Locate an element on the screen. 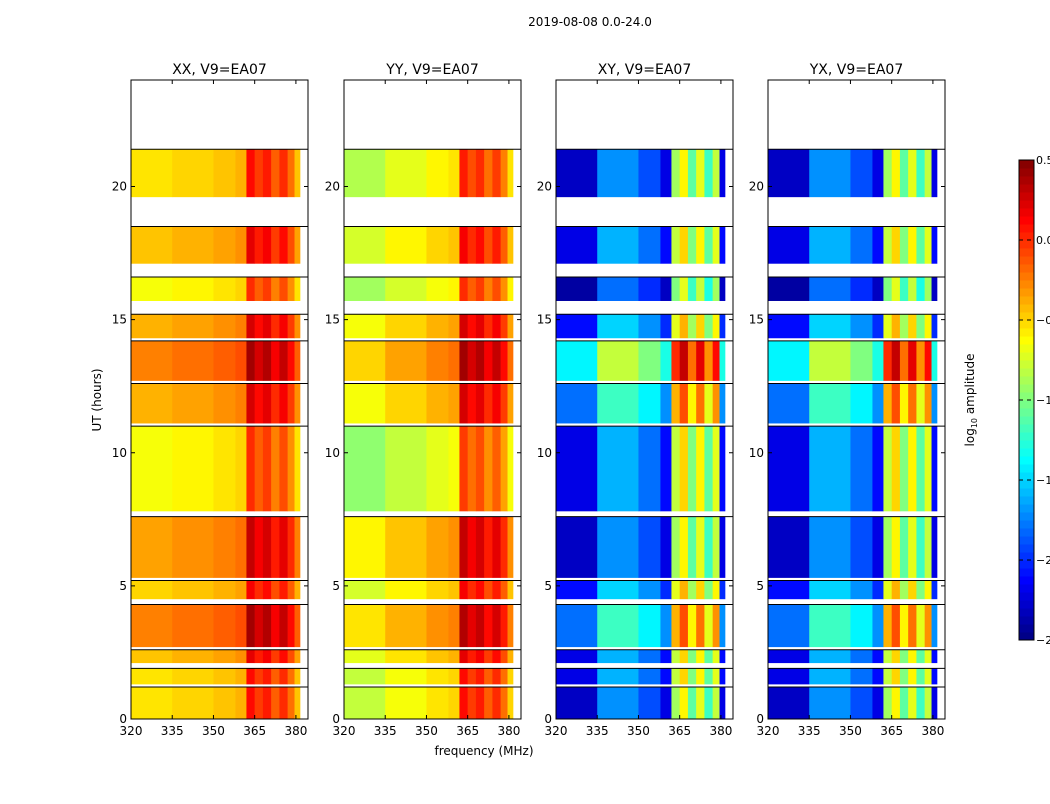 This screenshot has height=804, width=1050. y-tick-label: 20 is located at coordinates (119, 187).